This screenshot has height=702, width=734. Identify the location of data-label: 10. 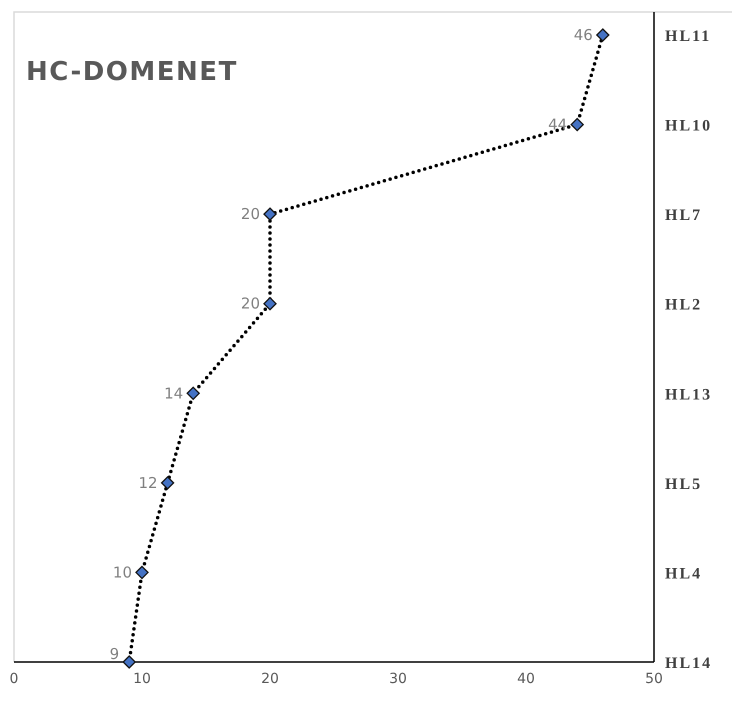
(122, 572).